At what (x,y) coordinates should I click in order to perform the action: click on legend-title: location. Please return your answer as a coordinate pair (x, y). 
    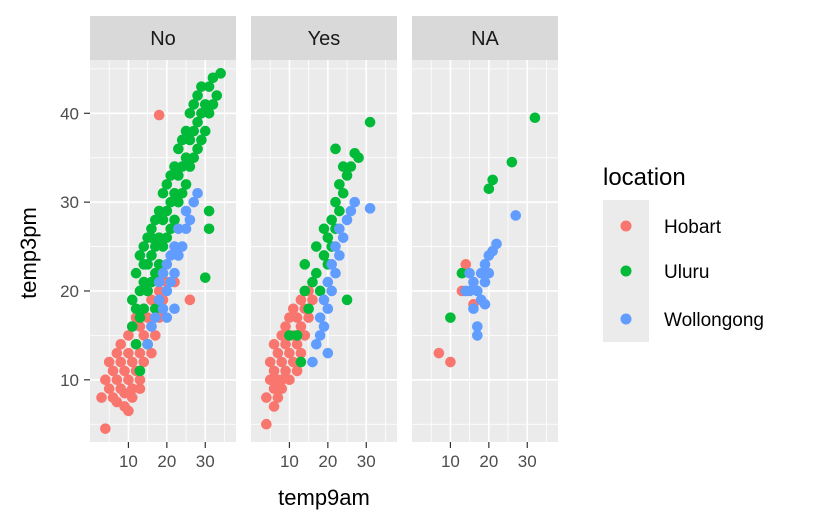
    Looking at the image, I should click on (644, 177).